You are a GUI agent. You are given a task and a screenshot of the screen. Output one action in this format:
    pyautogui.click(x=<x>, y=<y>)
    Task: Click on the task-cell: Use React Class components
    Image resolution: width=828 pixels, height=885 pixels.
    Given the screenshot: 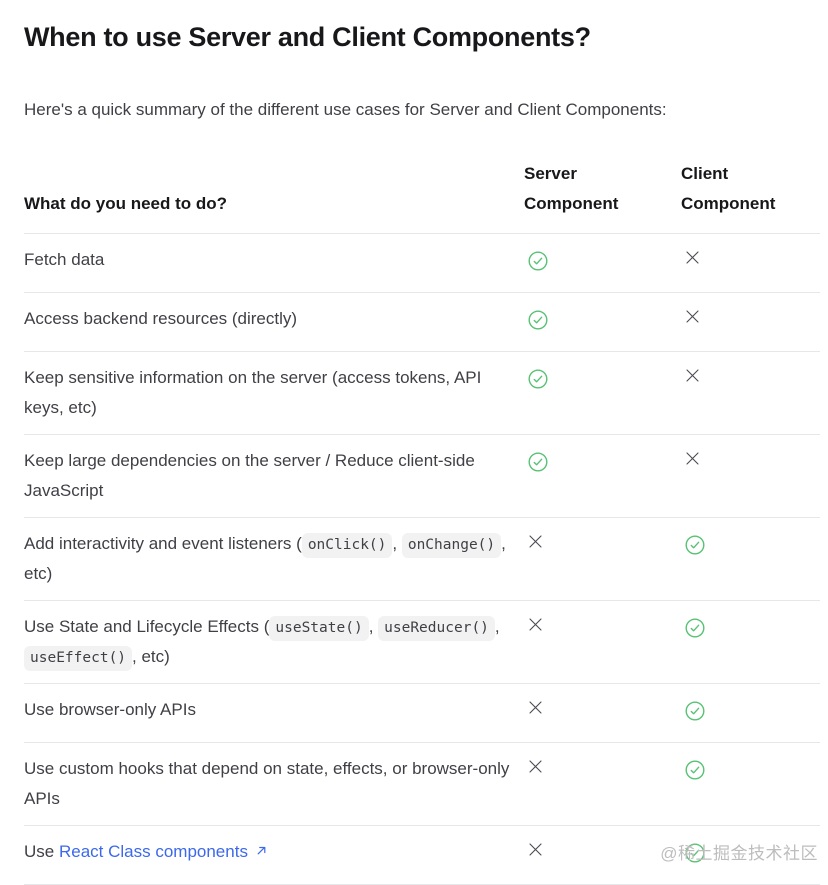 What is the action you would take?
    pyautogui.click(x=274, y=855)
    